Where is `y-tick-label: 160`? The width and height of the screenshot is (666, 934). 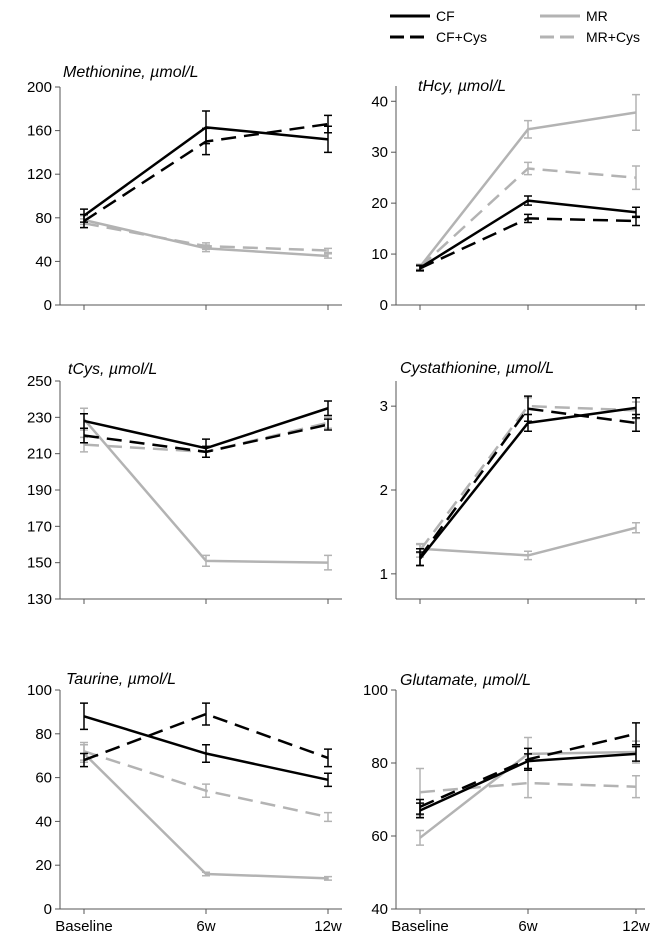 y-tick-label: 160 is located at coordinates (39, 131).